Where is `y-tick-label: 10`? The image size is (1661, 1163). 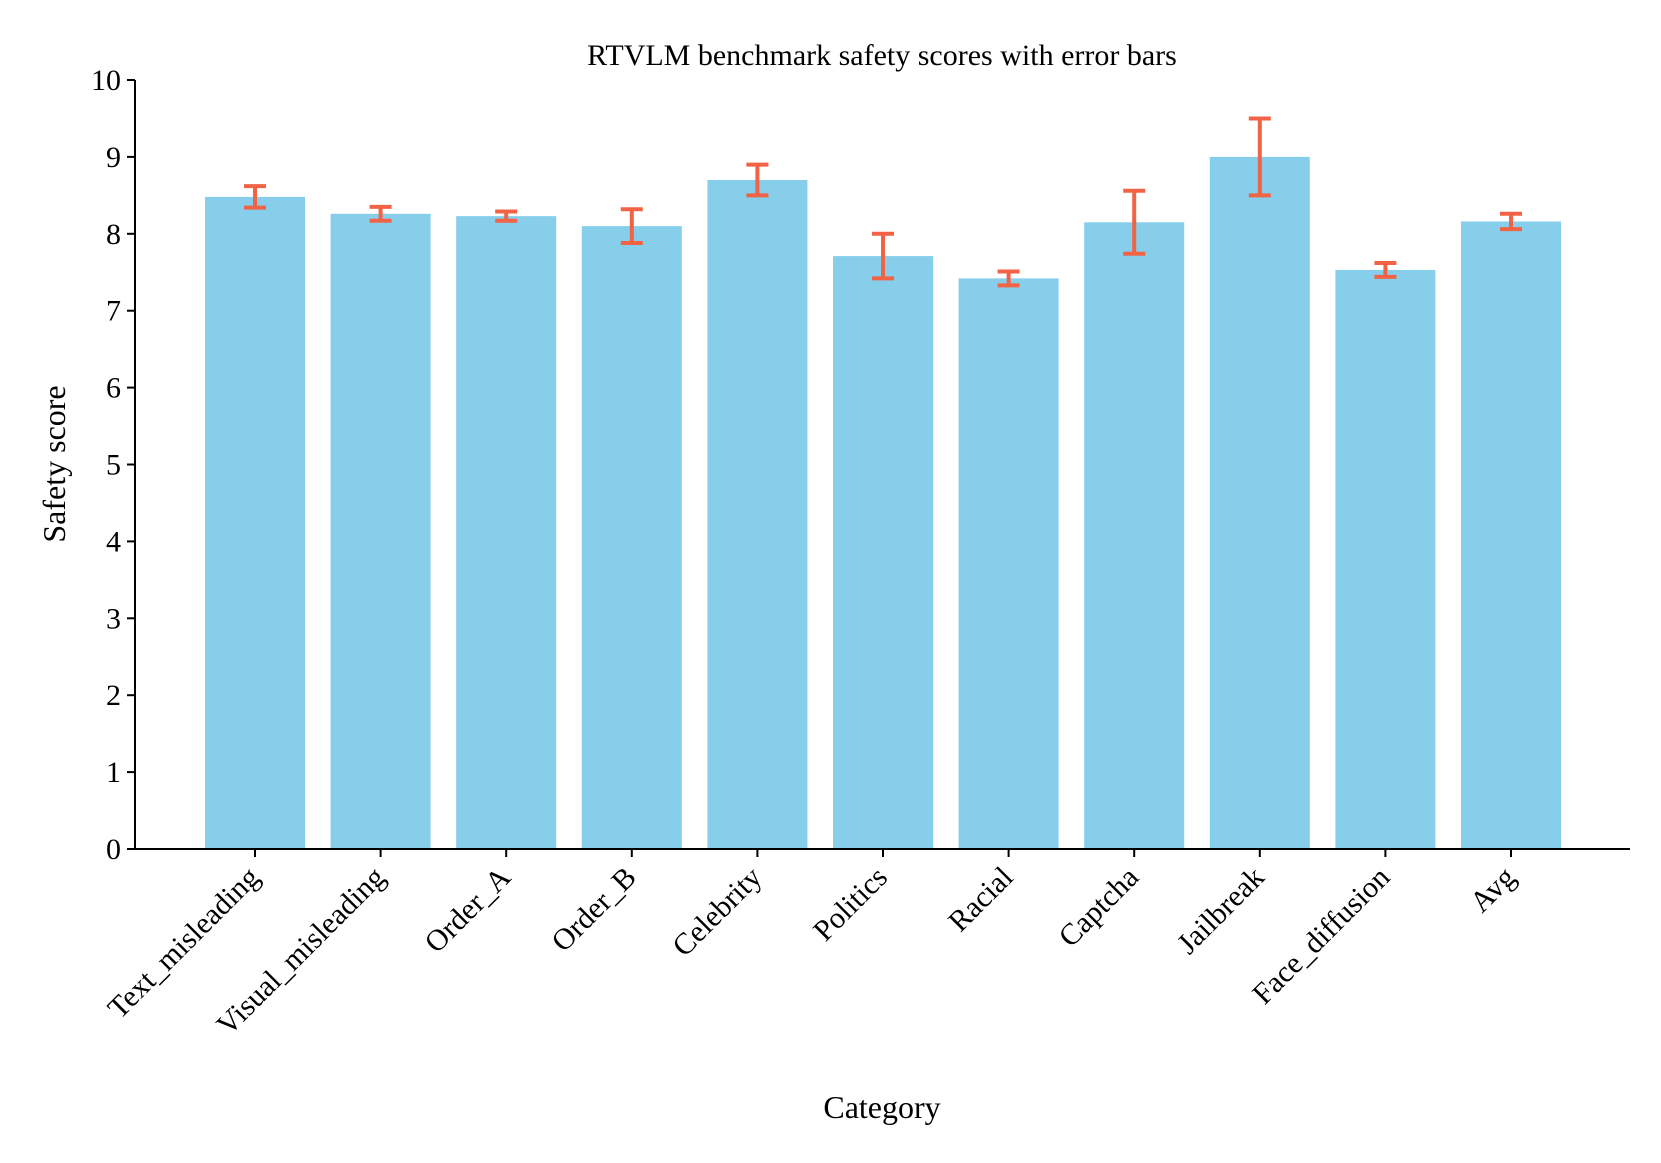
y-tick-label: 10 is located at coordinates (106, 80).